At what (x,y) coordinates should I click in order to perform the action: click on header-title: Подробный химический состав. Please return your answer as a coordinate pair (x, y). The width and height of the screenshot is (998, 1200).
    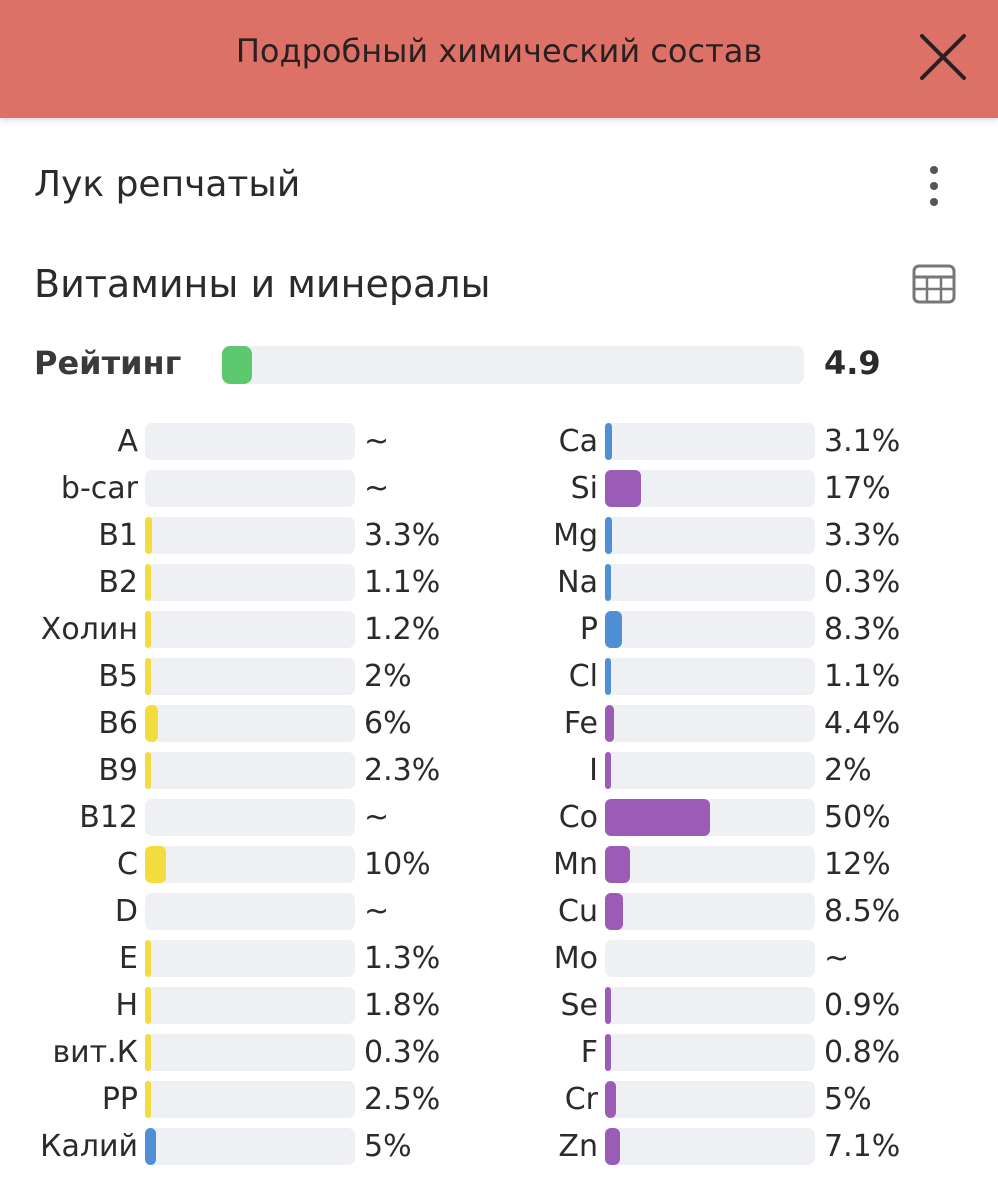
    Looking at the image, I should click on (499, 51).